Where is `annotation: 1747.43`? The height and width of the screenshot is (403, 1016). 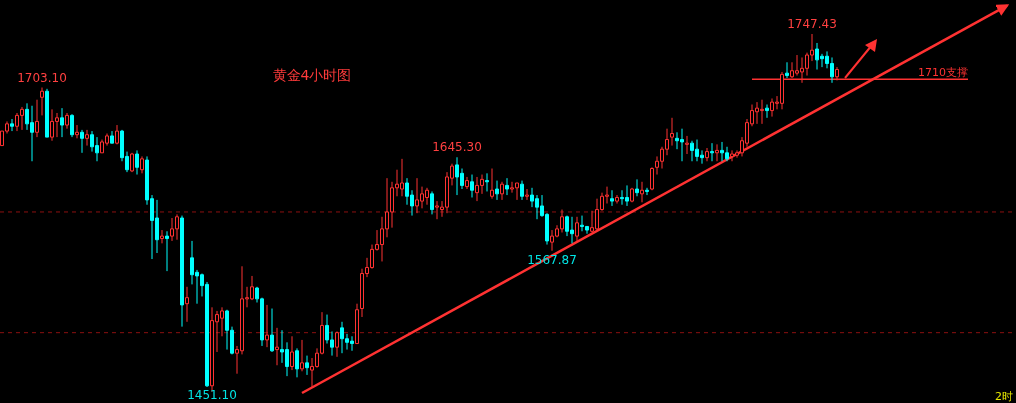 annotation: 1747.43 is located at coordinates (812, 24).